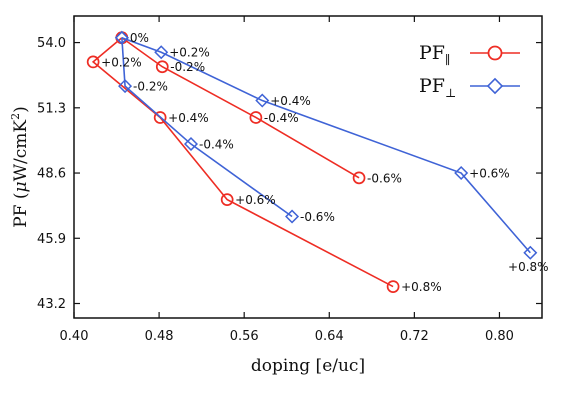 This screenshot has width=565, height=400. What do you see at coordinates (51, 239) in the screenshot?
I see `y-tick-label: 45.9` at bounding box center [51, 239].